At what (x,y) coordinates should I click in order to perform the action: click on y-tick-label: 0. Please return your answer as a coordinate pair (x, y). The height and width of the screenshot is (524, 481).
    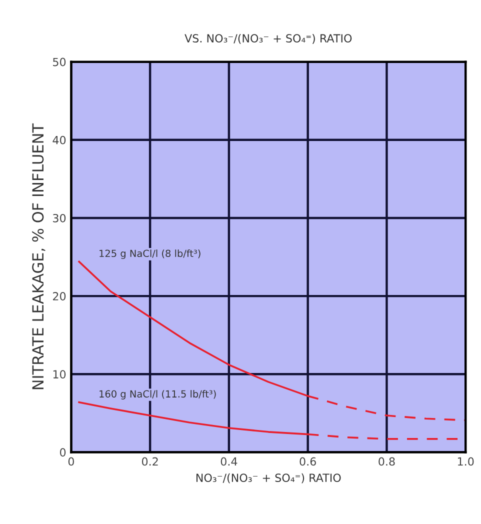
    Looking at the image, I should click on (63, 452).